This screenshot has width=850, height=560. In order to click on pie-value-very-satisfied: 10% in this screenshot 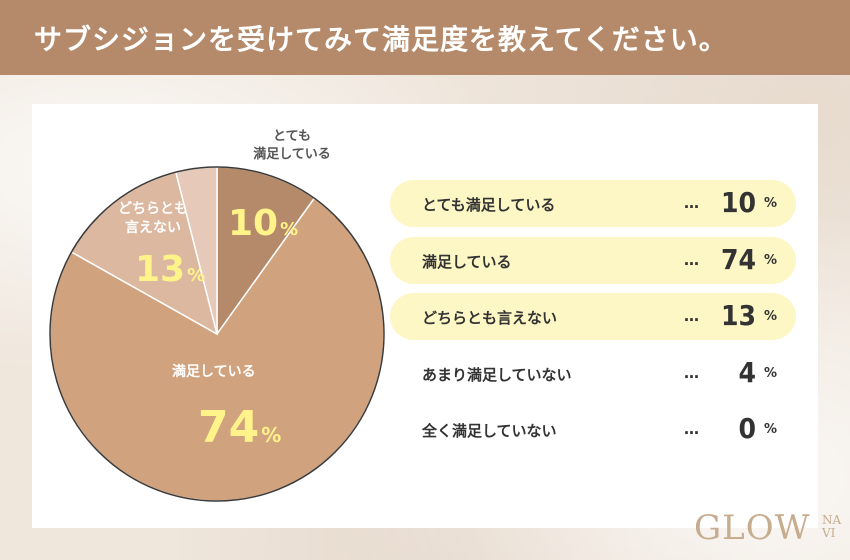, I will do `click(263, 223)`.